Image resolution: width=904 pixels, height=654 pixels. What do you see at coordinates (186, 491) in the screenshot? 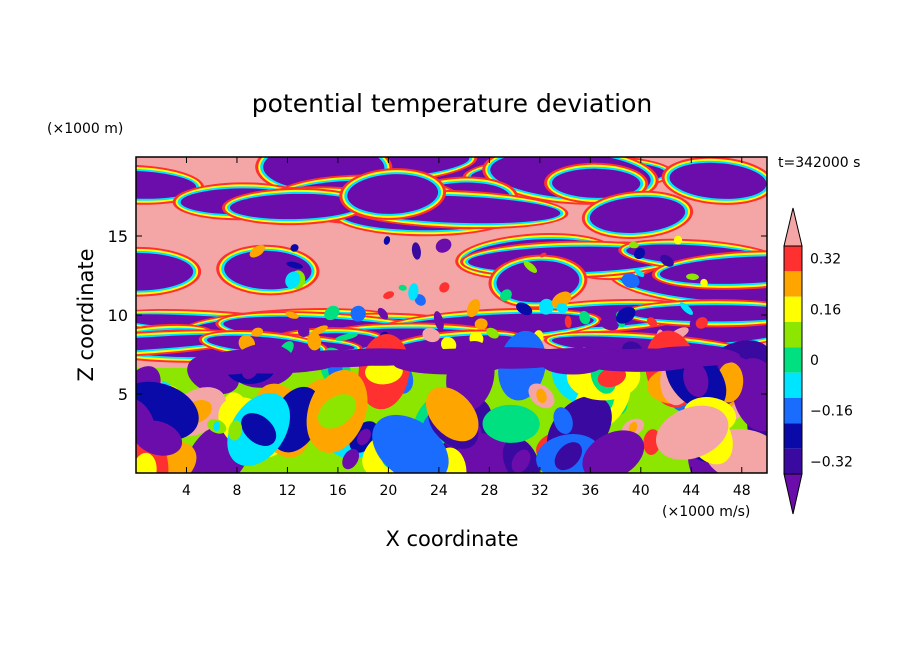
I see `x-tick-label: 4` at bounding box center [186, 491].